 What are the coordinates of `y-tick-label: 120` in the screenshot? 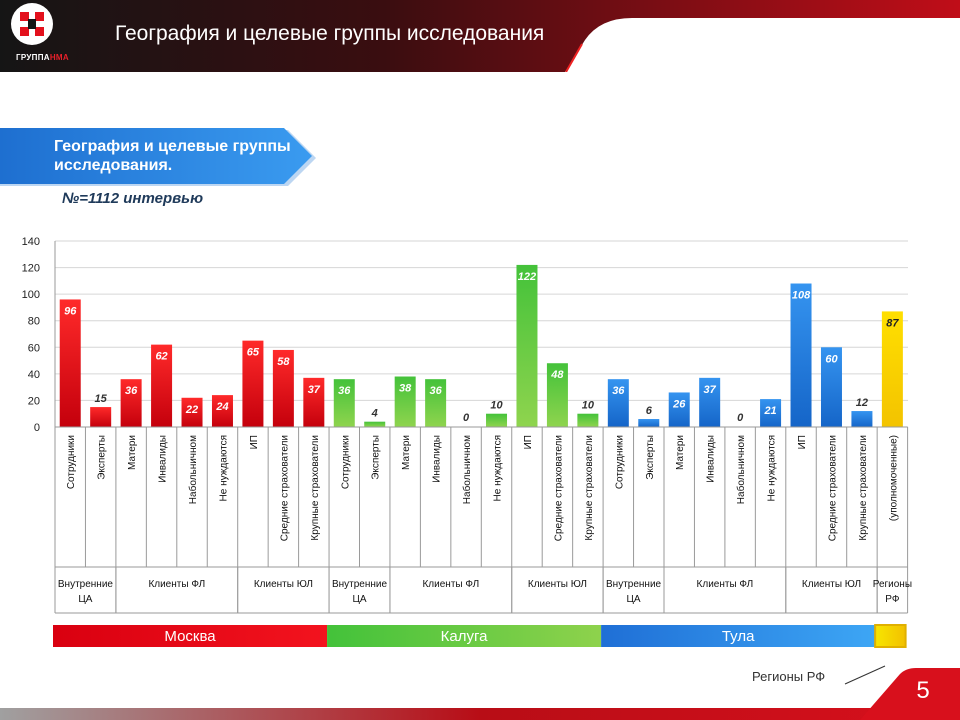 It's located at (31, 269).